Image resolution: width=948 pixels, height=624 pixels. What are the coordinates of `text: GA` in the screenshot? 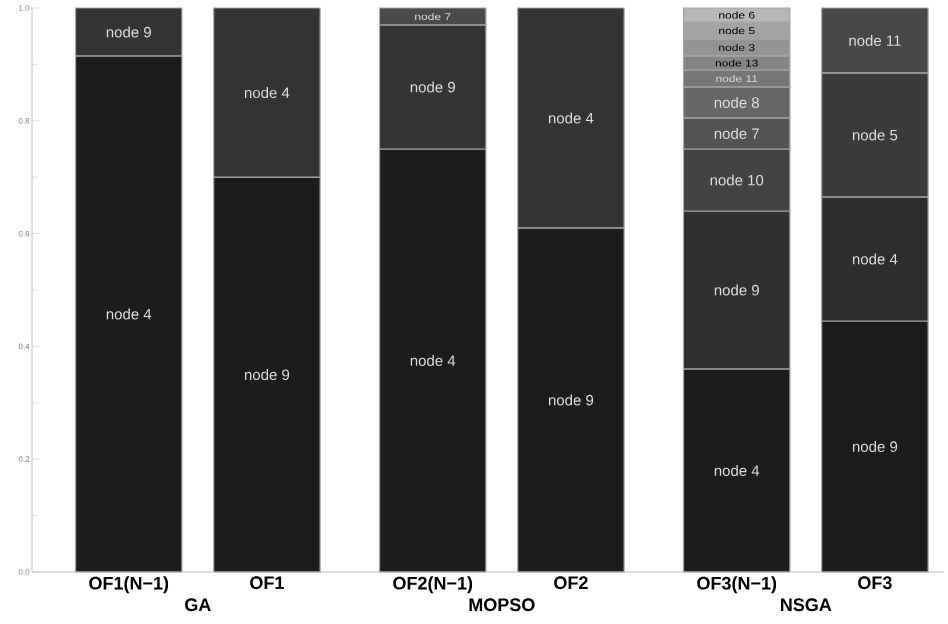 It's located at (198, 605).